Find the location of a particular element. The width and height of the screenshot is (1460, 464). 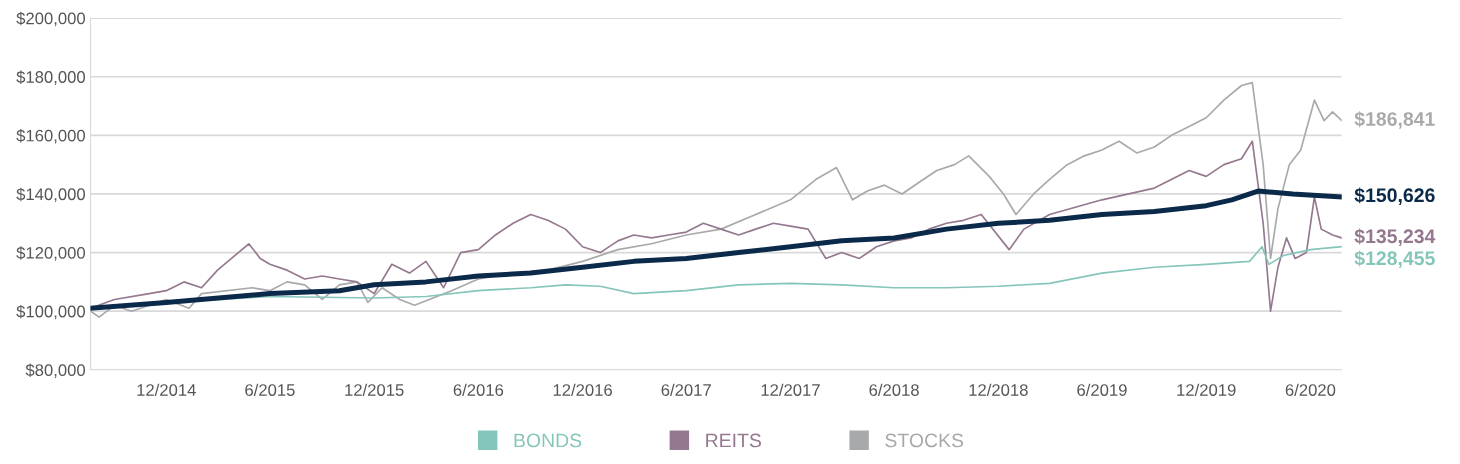

y-tick-label: $200,000 is located at coordinates (51, 19).